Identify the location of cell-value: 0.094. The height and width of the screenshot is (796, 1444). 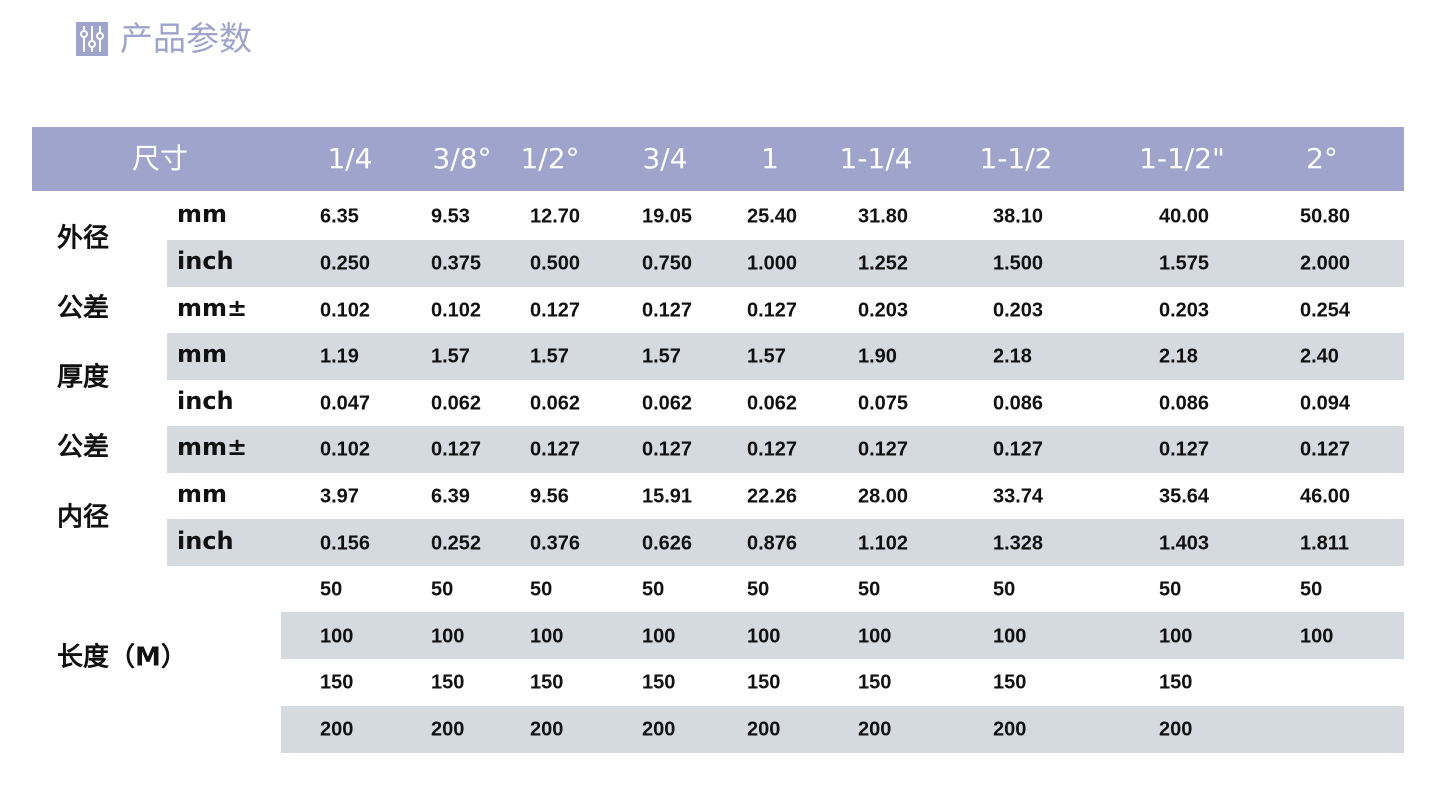
(1325, 403).